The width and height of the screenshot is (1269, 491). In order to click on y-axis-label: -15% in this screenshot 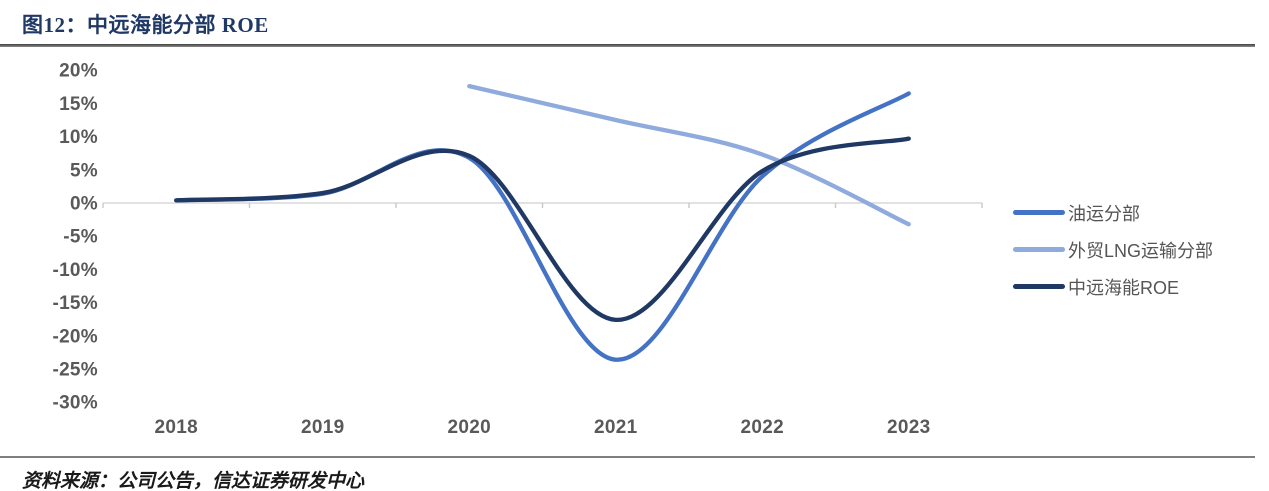, I will do `click(75, 303)`.